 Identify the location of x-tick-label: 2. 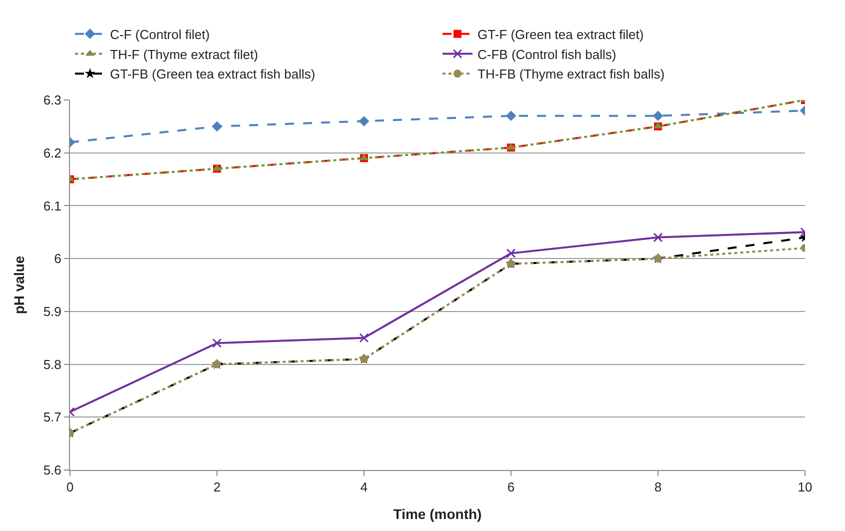
(217, 487).